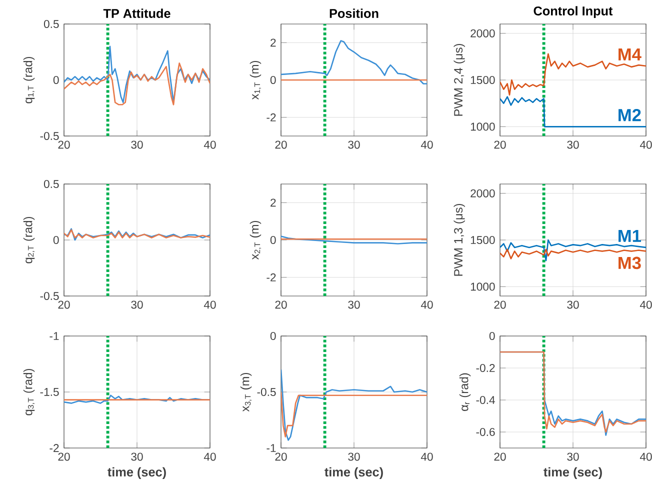 Image resolution: width=652 pixels, height=497 pixels. I want to click on y-axis-title: q$_{2,T}$ (rad), so click(29, 240).